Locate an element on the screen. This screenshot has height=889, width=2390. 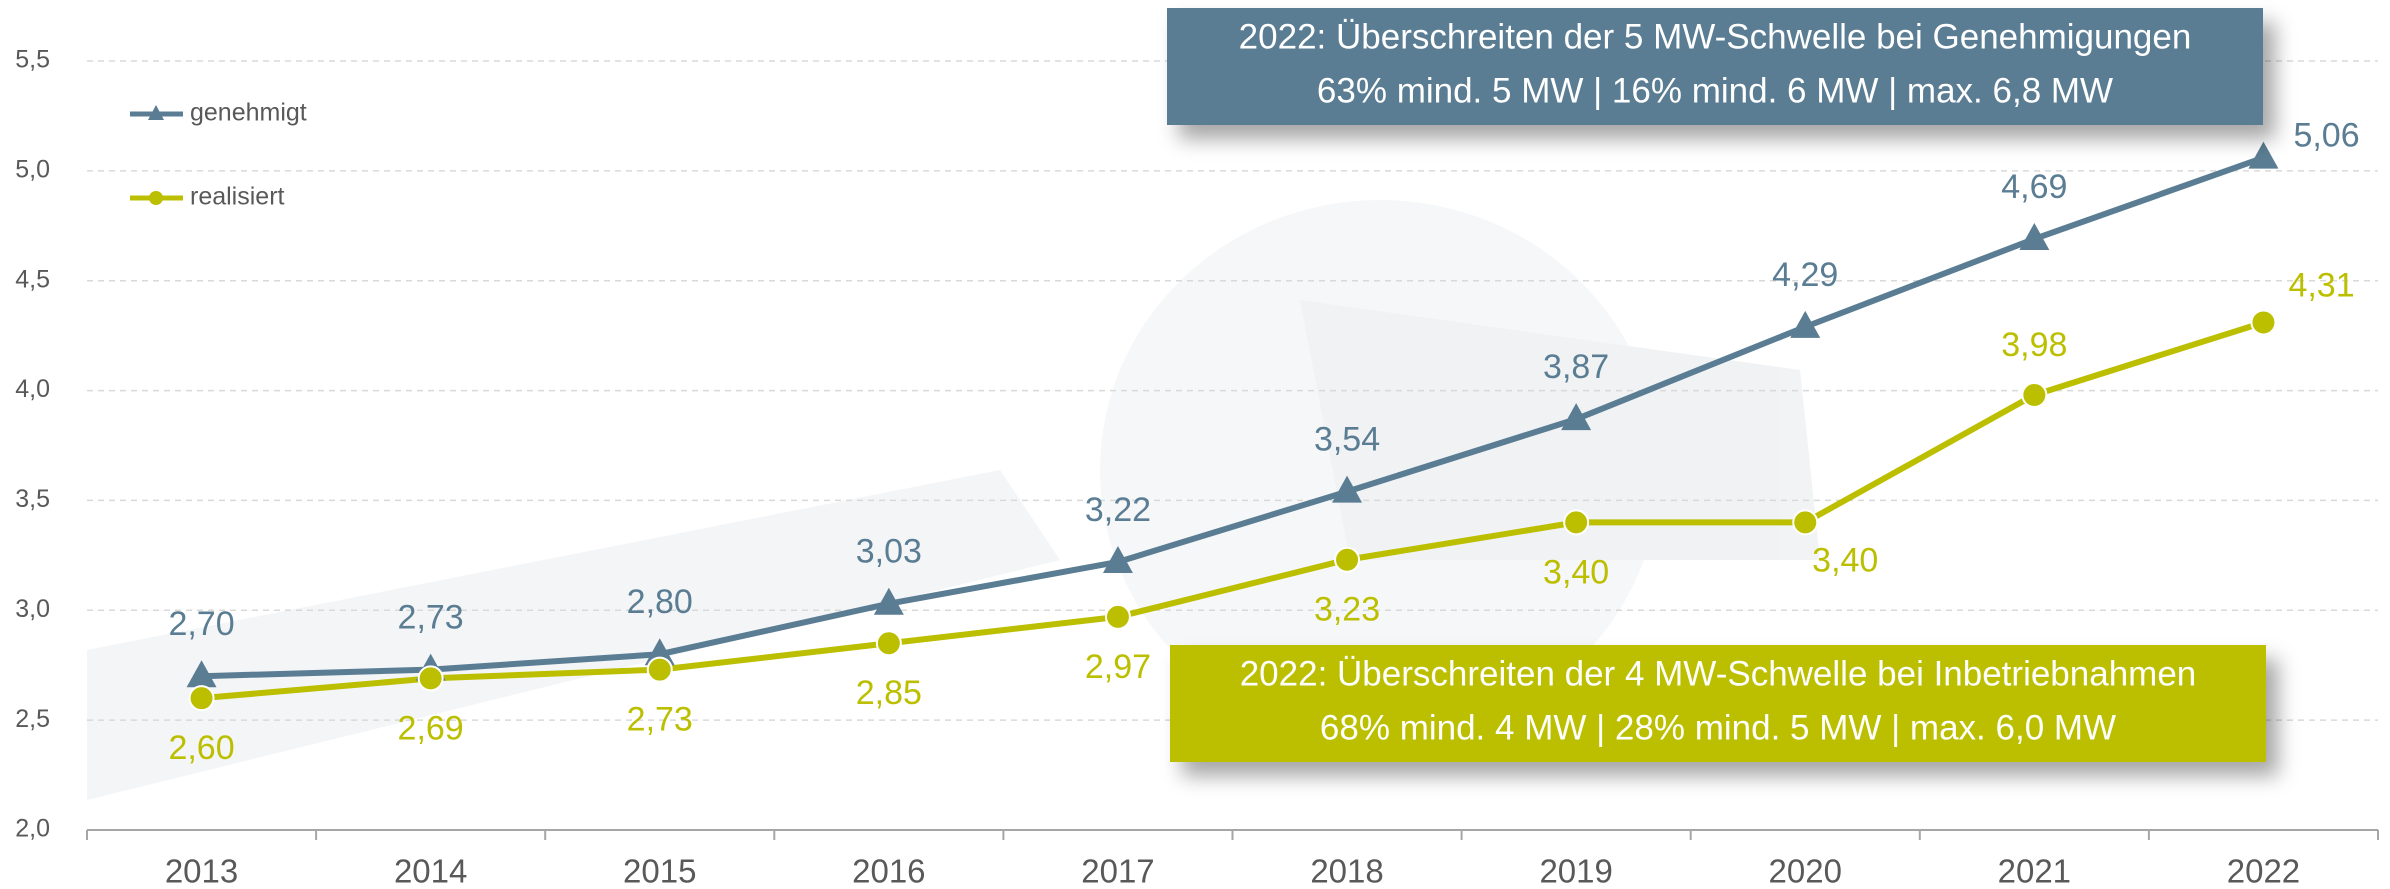
data-label: 2,85 is located at coordinates (889, 693).